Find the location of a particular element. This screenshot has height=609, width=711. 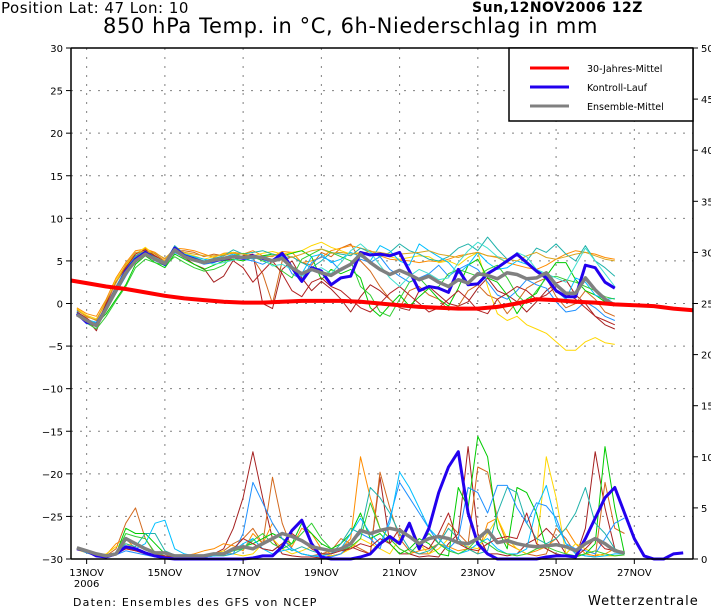

position-label: Position Lat: 47 Lon: 10 is located at coordinates (95, 8).